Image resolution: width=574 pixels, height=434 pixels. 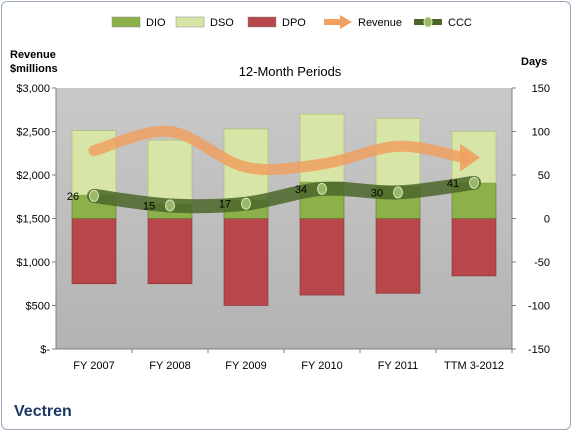 What do you see at coordinates (284, 194) in the screenshot?
I see `ccc-line` at bounding box center [284, 194].